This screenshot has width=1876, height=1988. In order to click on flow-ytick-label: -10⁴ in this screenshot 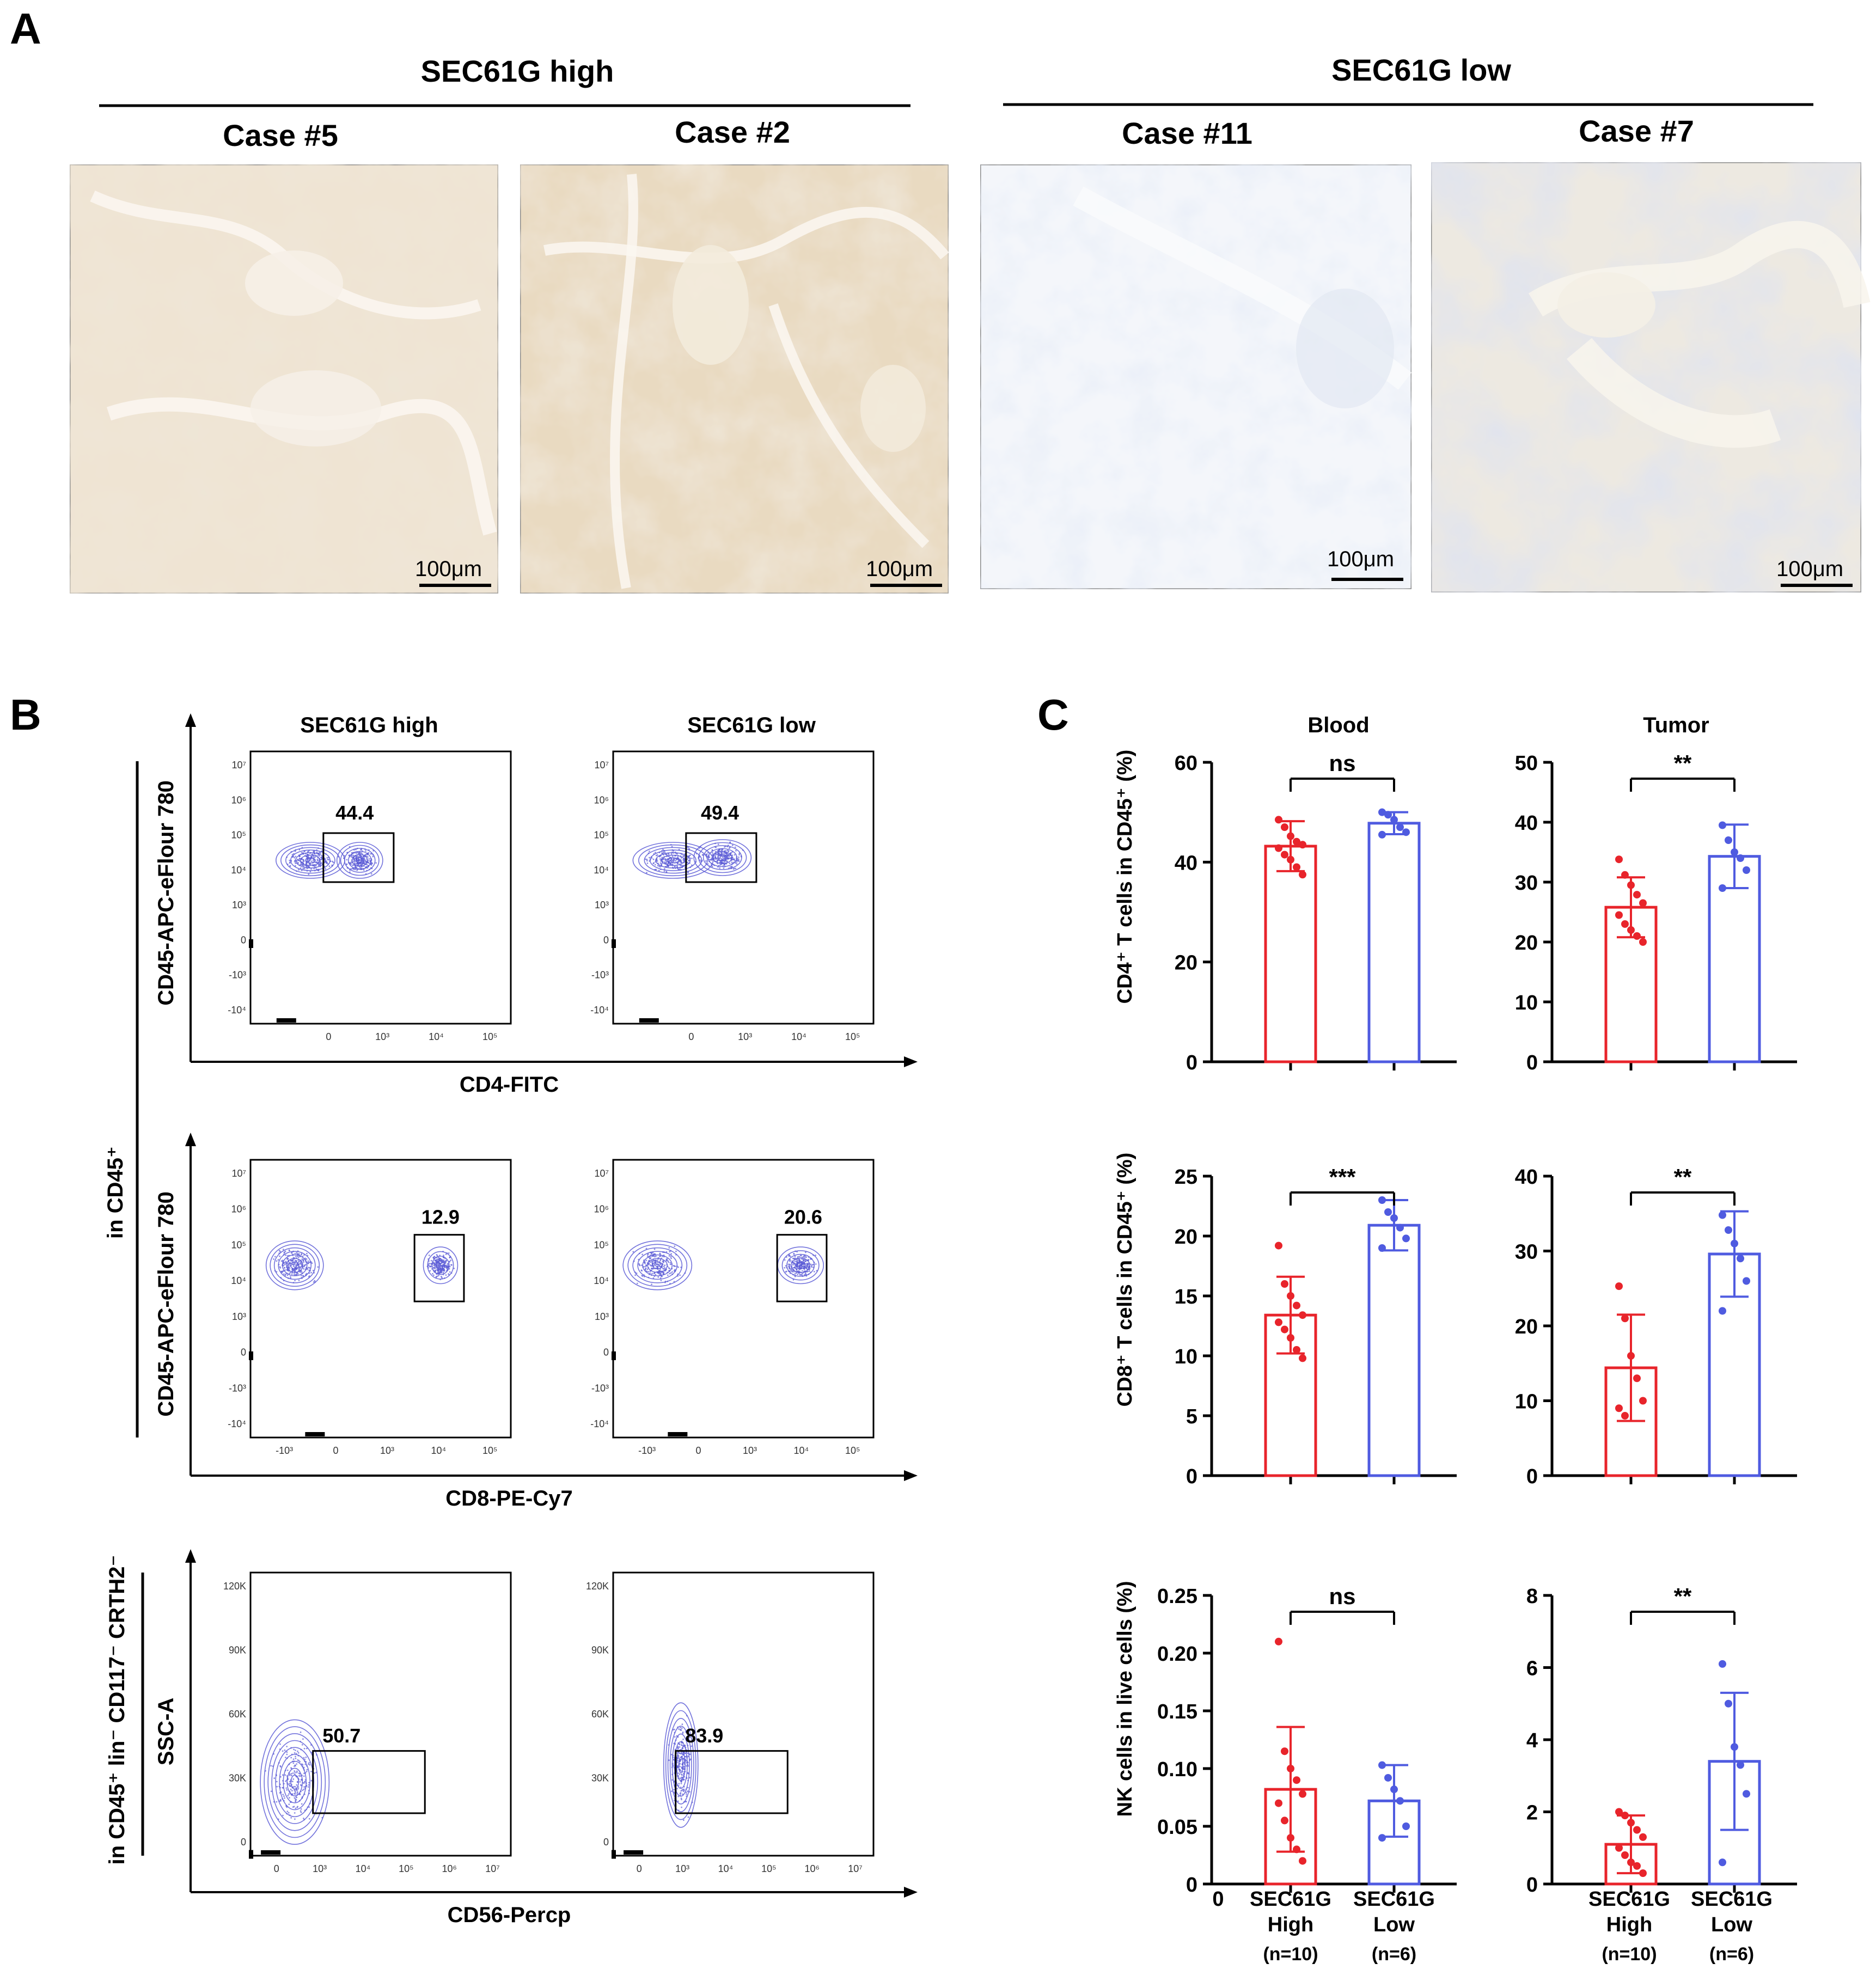, I will do `click(237, 1424)`.